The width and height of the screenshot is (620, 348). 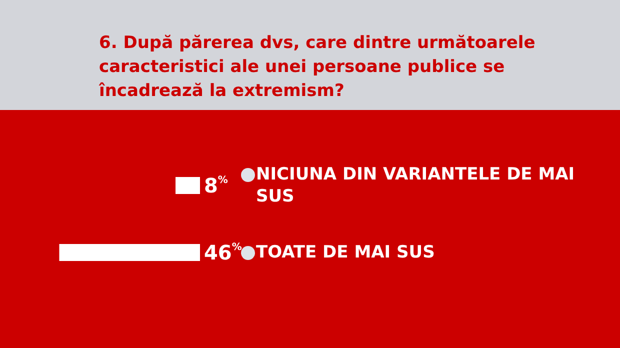 What do you see at coordinates (216, 186) in the screenshot?
I see `data-label: 8%` at bounding box center [216, 186].